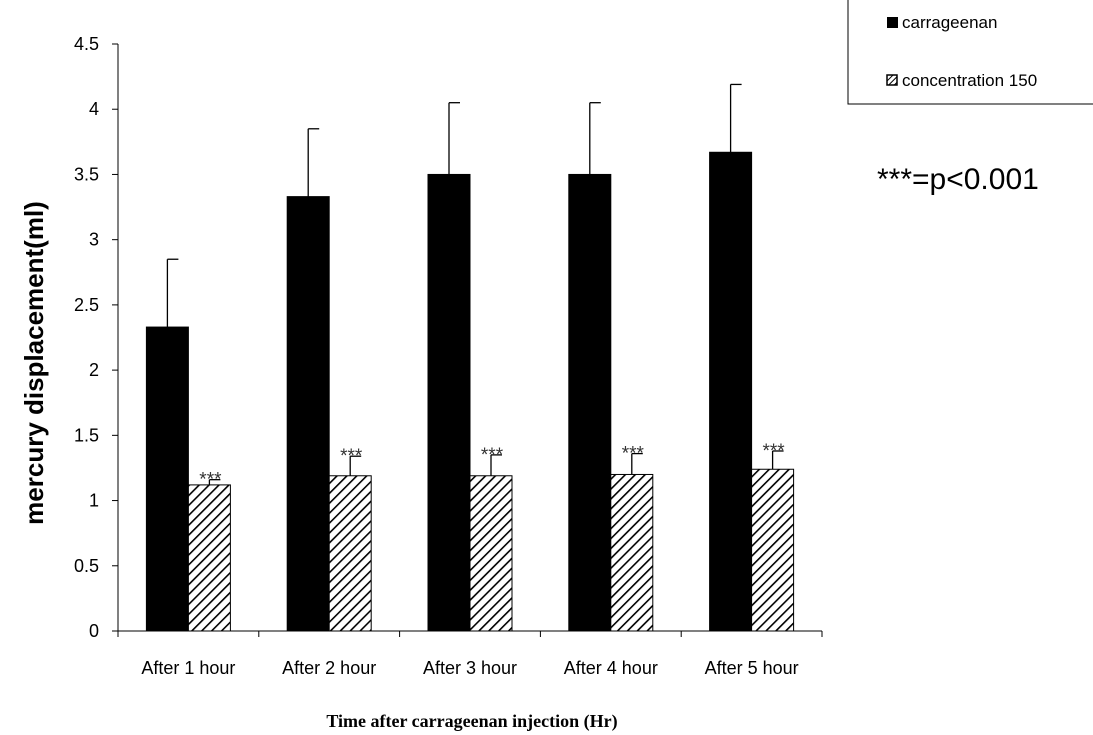 This screenshot has height=735, width=1093. What do you see at coordinates (329, 668) in the screenshot?
I see `x-tick-label: After 2 hour` at bounding box center [329, 668].